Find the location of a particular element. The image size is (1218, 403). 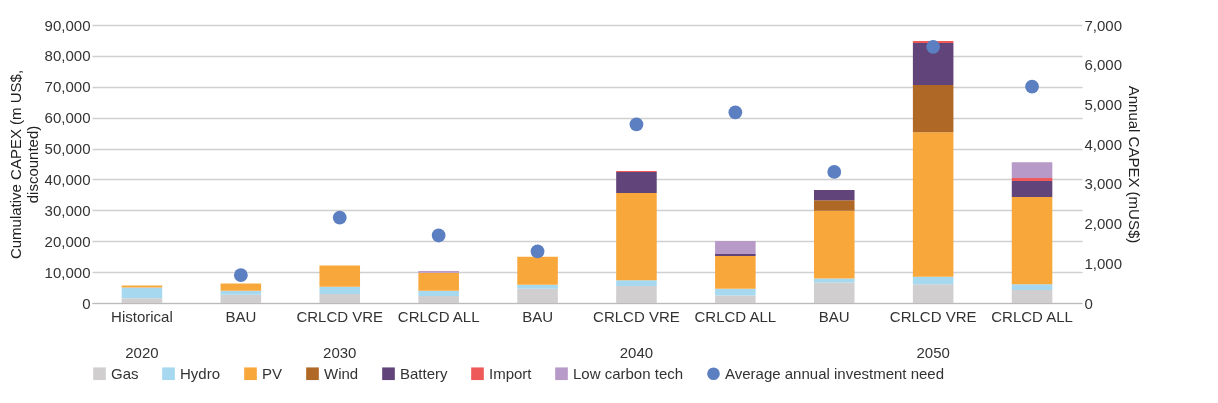

y-tick-label: 10,000 is located at coordinates (67, 272).